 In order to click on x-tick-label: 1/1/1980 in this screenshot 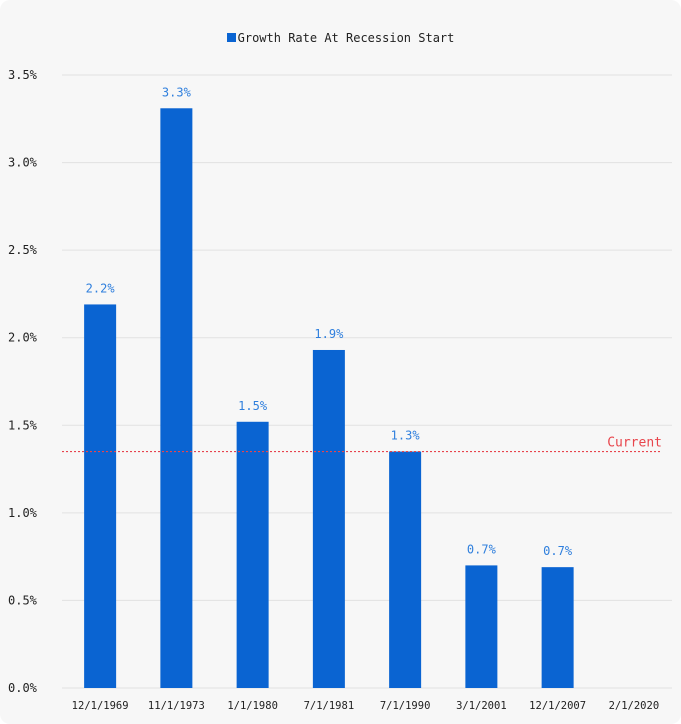, I will do `click(252, 706)`.